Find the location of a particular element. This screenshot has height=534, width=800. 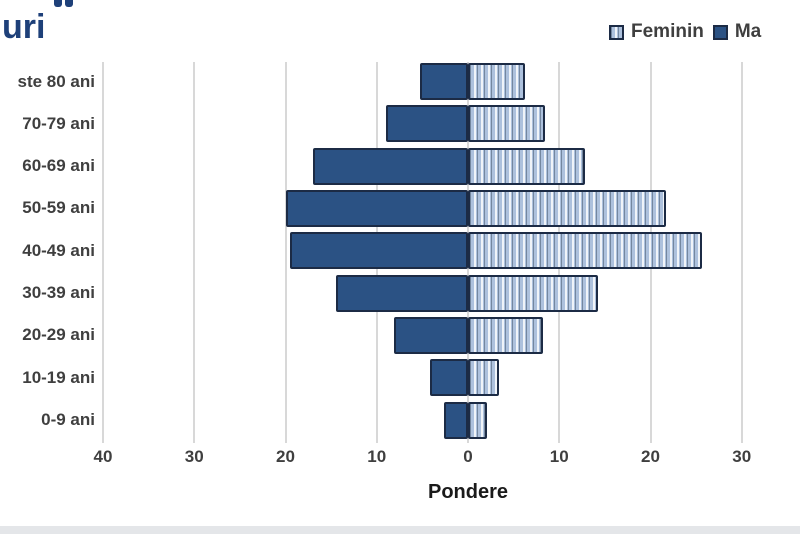

category-label: 40-49 ani is located at coordinates (58, 250).